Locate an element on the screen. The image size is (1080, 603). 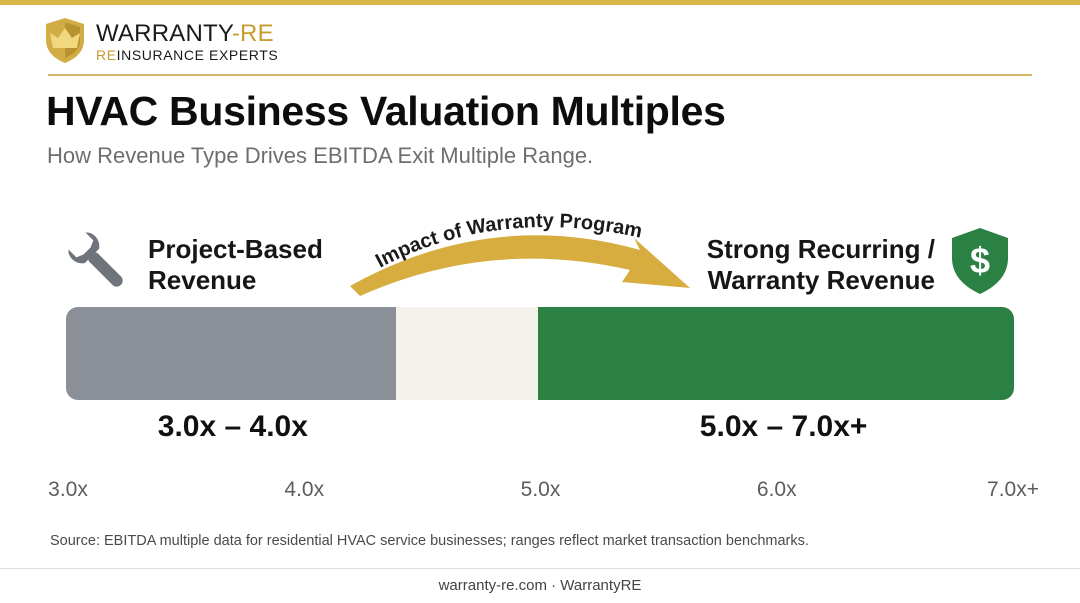
project-based-label: Project-Based Revenue is located at coordinates (235, 265).